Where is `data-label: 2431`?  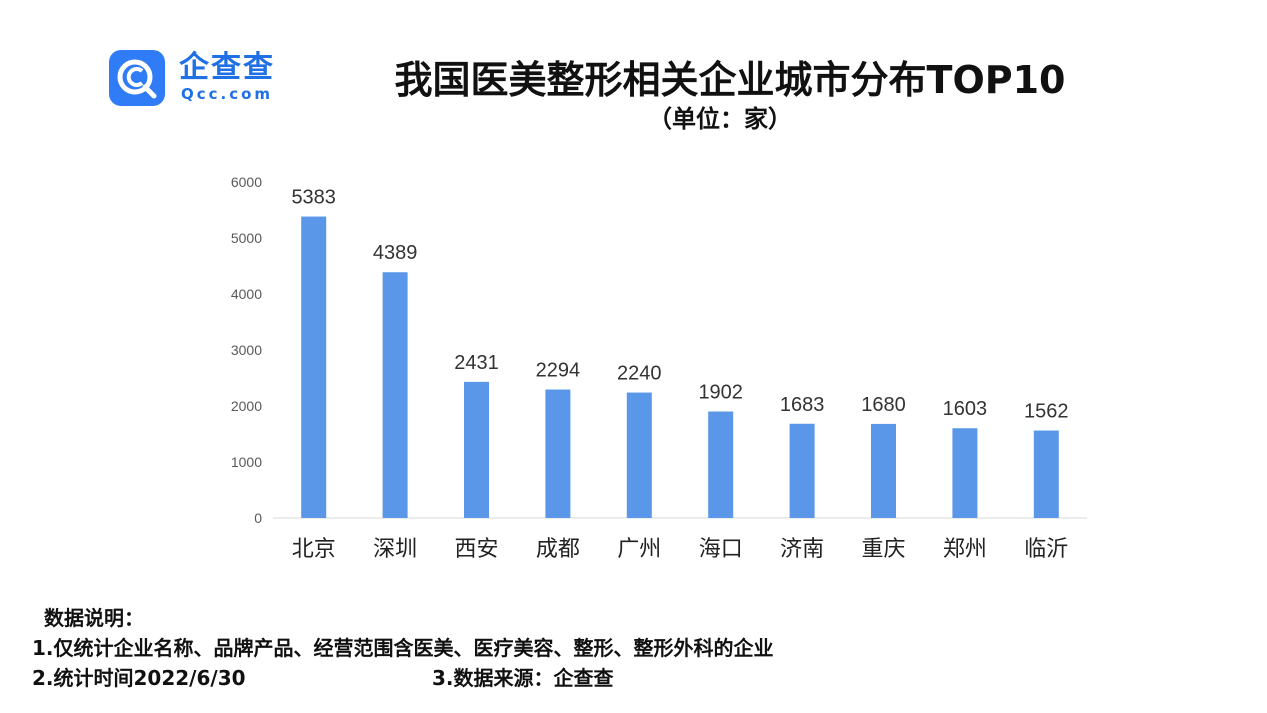
data-label: 2431 is located at coordinates (476, 363).